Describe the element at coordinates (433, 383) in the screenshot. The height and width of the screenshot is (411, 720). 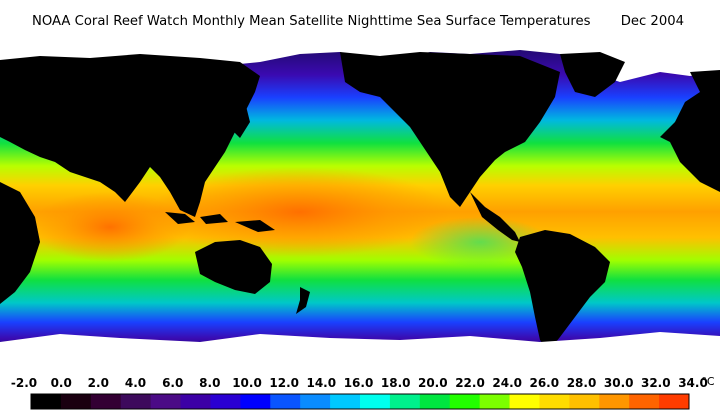
I see `legend-tick-label: 20.0` at that location.